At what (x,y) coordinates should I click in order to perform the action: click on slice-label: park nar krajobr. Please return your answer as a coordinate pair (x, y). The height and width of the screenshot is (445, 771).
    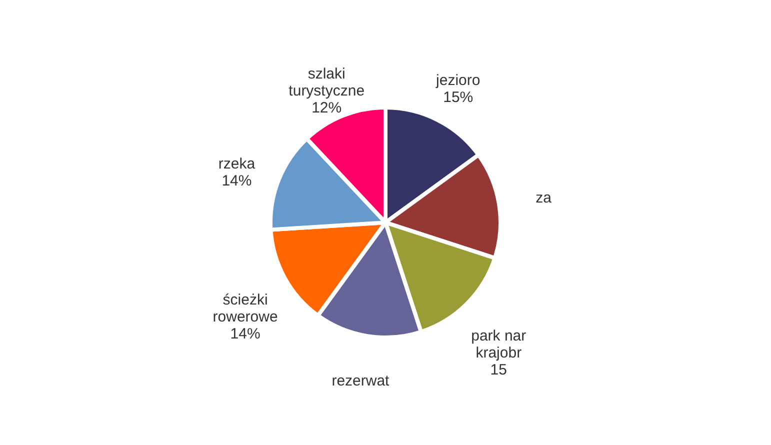
    Looking at the image, I should click on (498, 345).